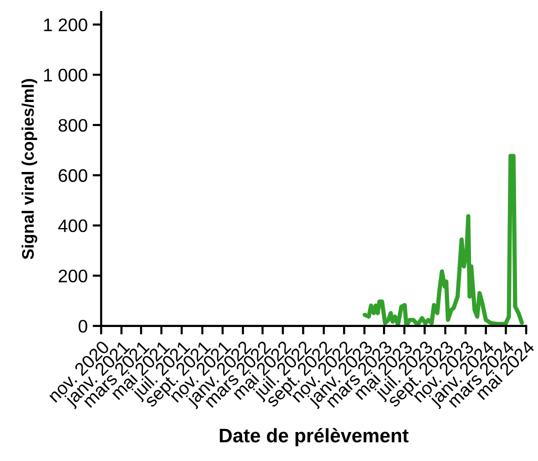 The width and height of the screenshot is (538, 461). Describe the element at coordinates (66, 25) in the screenshot. I see `y-tick-label: 1 200` at that location.